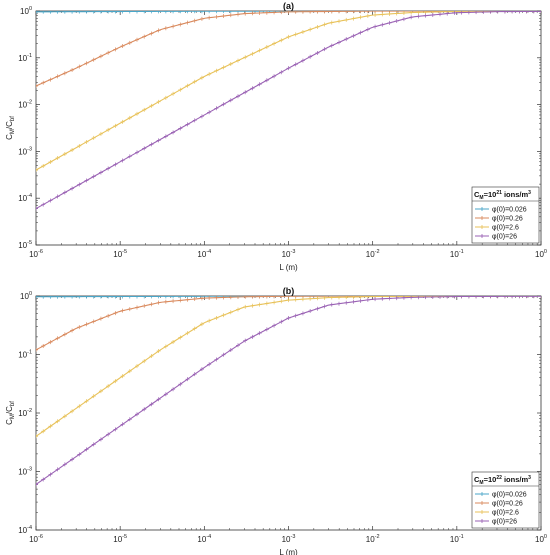 This screenshot has height=555, width=550. Describe the element at coordinates (457, 539) in the screenshot. I see `x-tick-label: 10⁻¹` at that location.